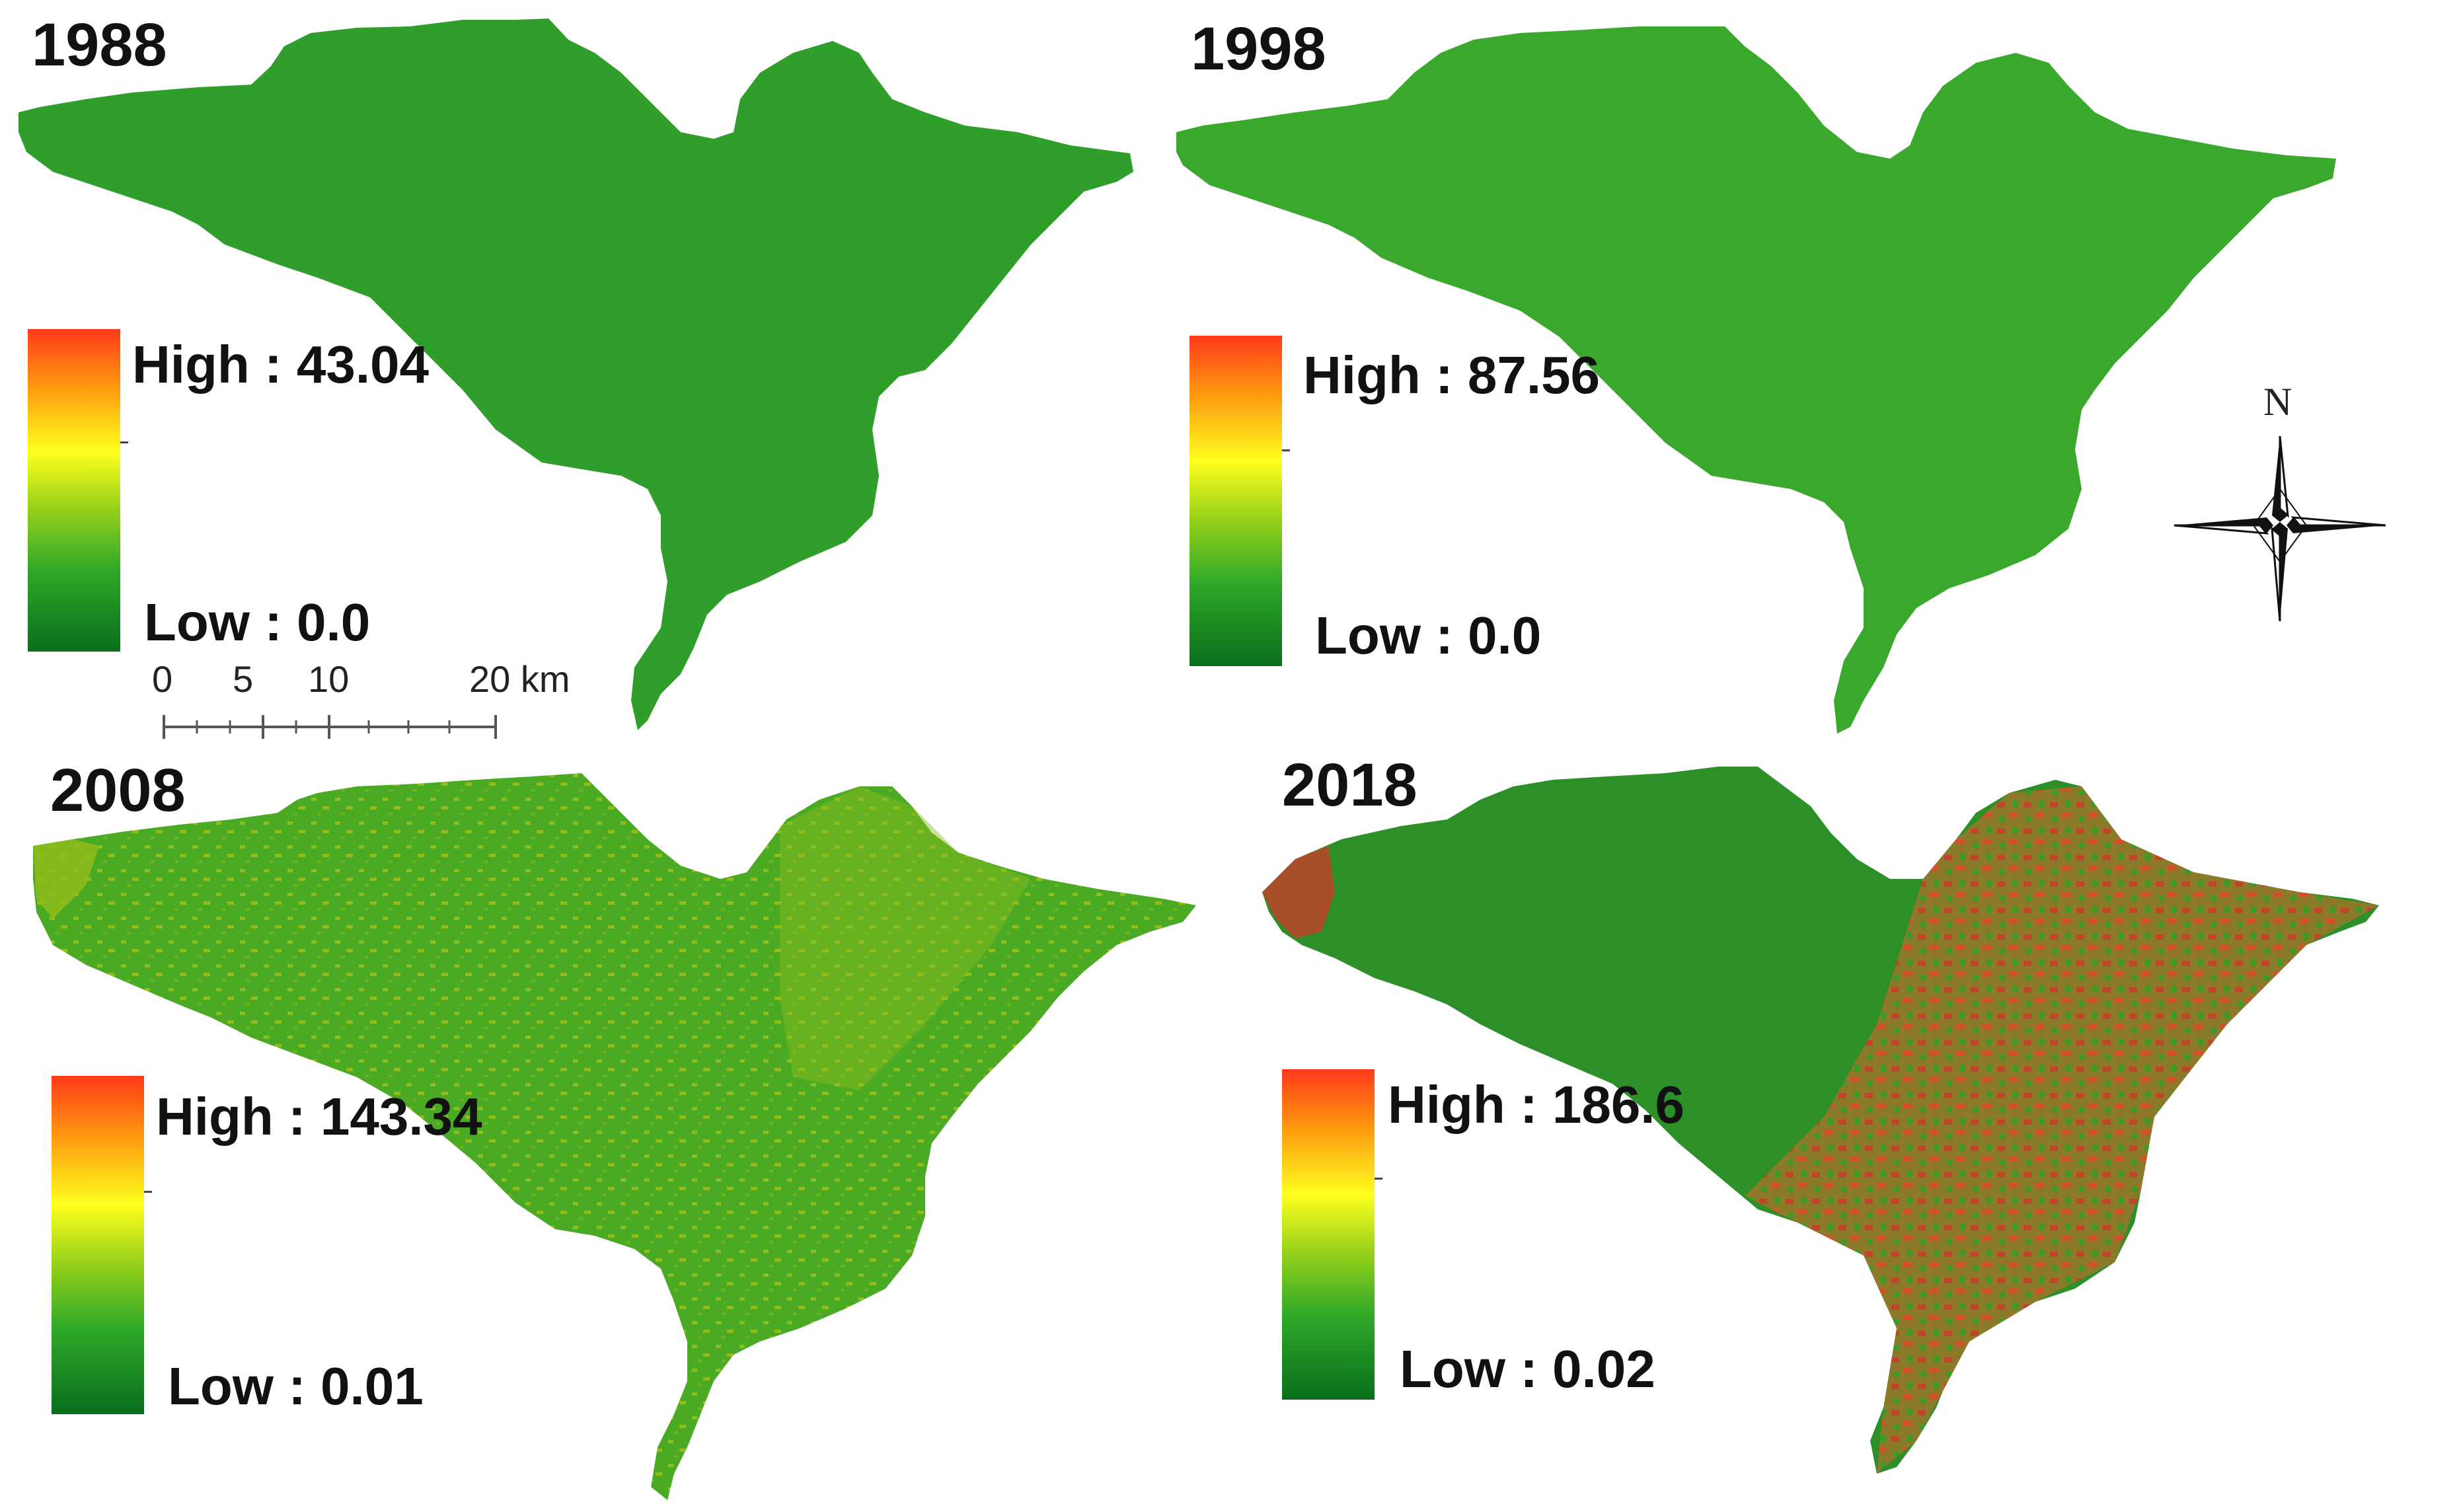  What do you see at coordinates (2277, 402) in the screenshot?
I see `north-label: N` at bounding box center [2277, 402].